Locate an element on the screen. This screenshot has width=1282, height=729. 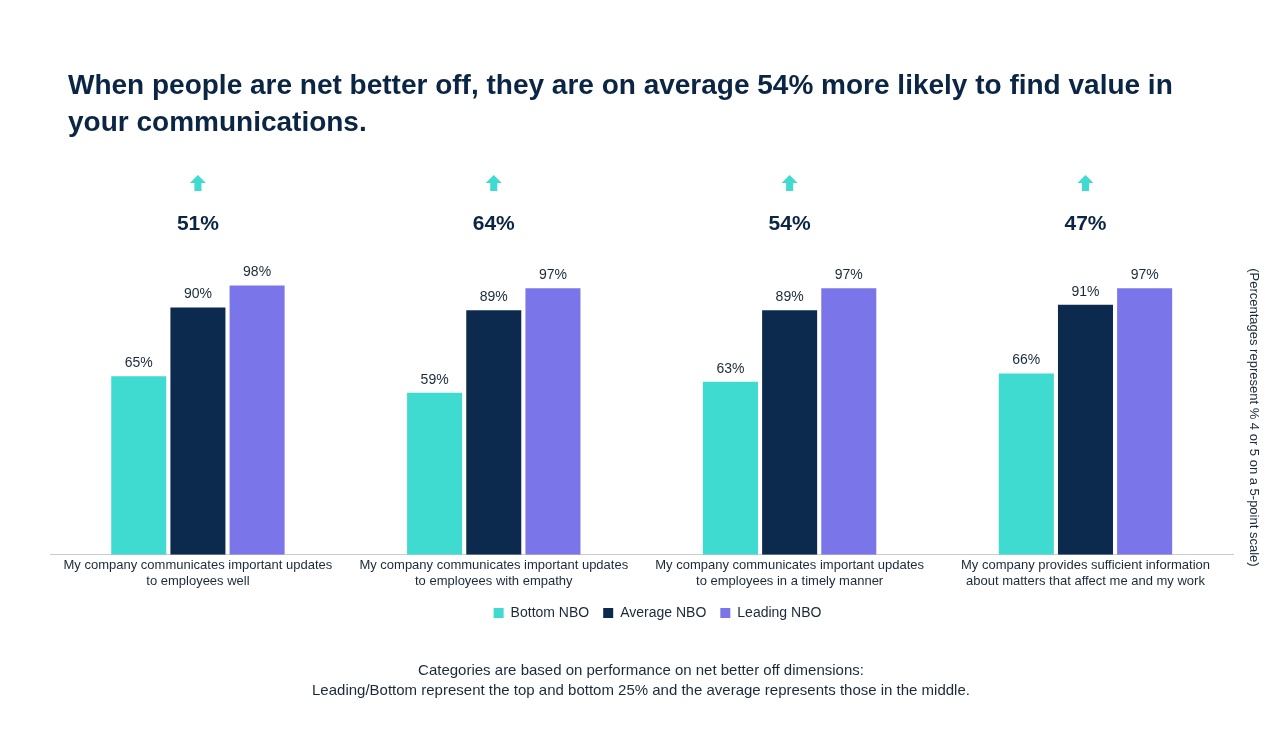
y2-axis-title: (Percentages represent % 4 or 5 on a 5-point scale) is located at coordinates (1254, 417).